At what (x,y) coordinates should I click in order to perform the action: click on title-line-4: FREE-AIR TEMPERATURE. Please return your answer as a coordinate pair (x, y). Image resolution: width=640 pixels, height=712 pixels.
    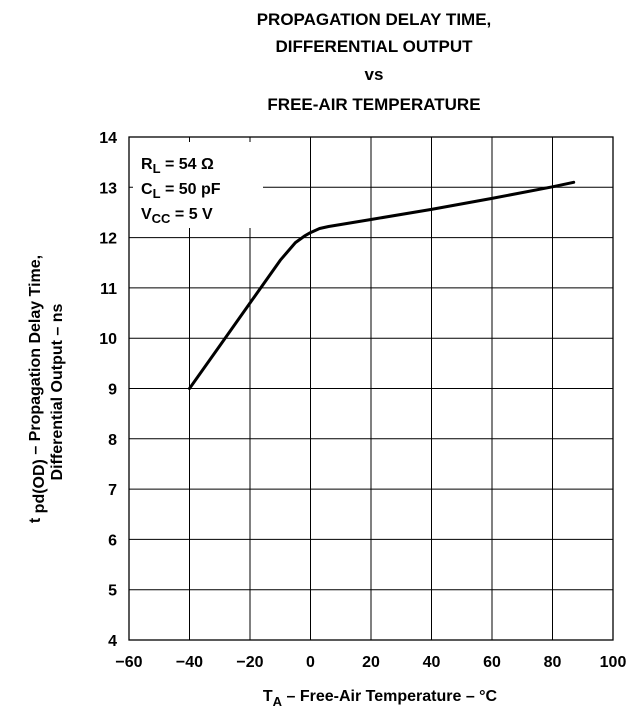
    Looking at the image, I should click on (373, 104).